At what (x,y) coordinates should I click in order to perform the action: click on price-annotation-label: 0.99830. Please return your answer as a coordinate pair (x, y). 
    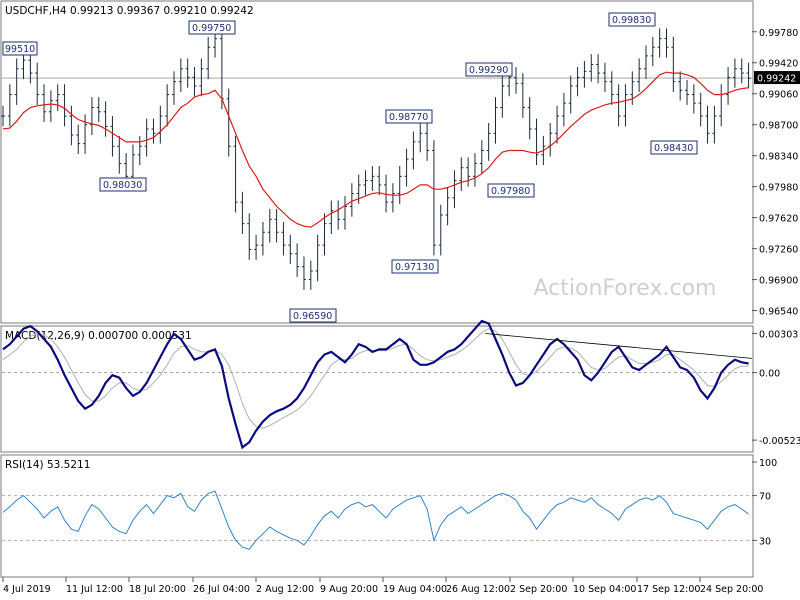
    Looking at the image, I should click on (631, 20).